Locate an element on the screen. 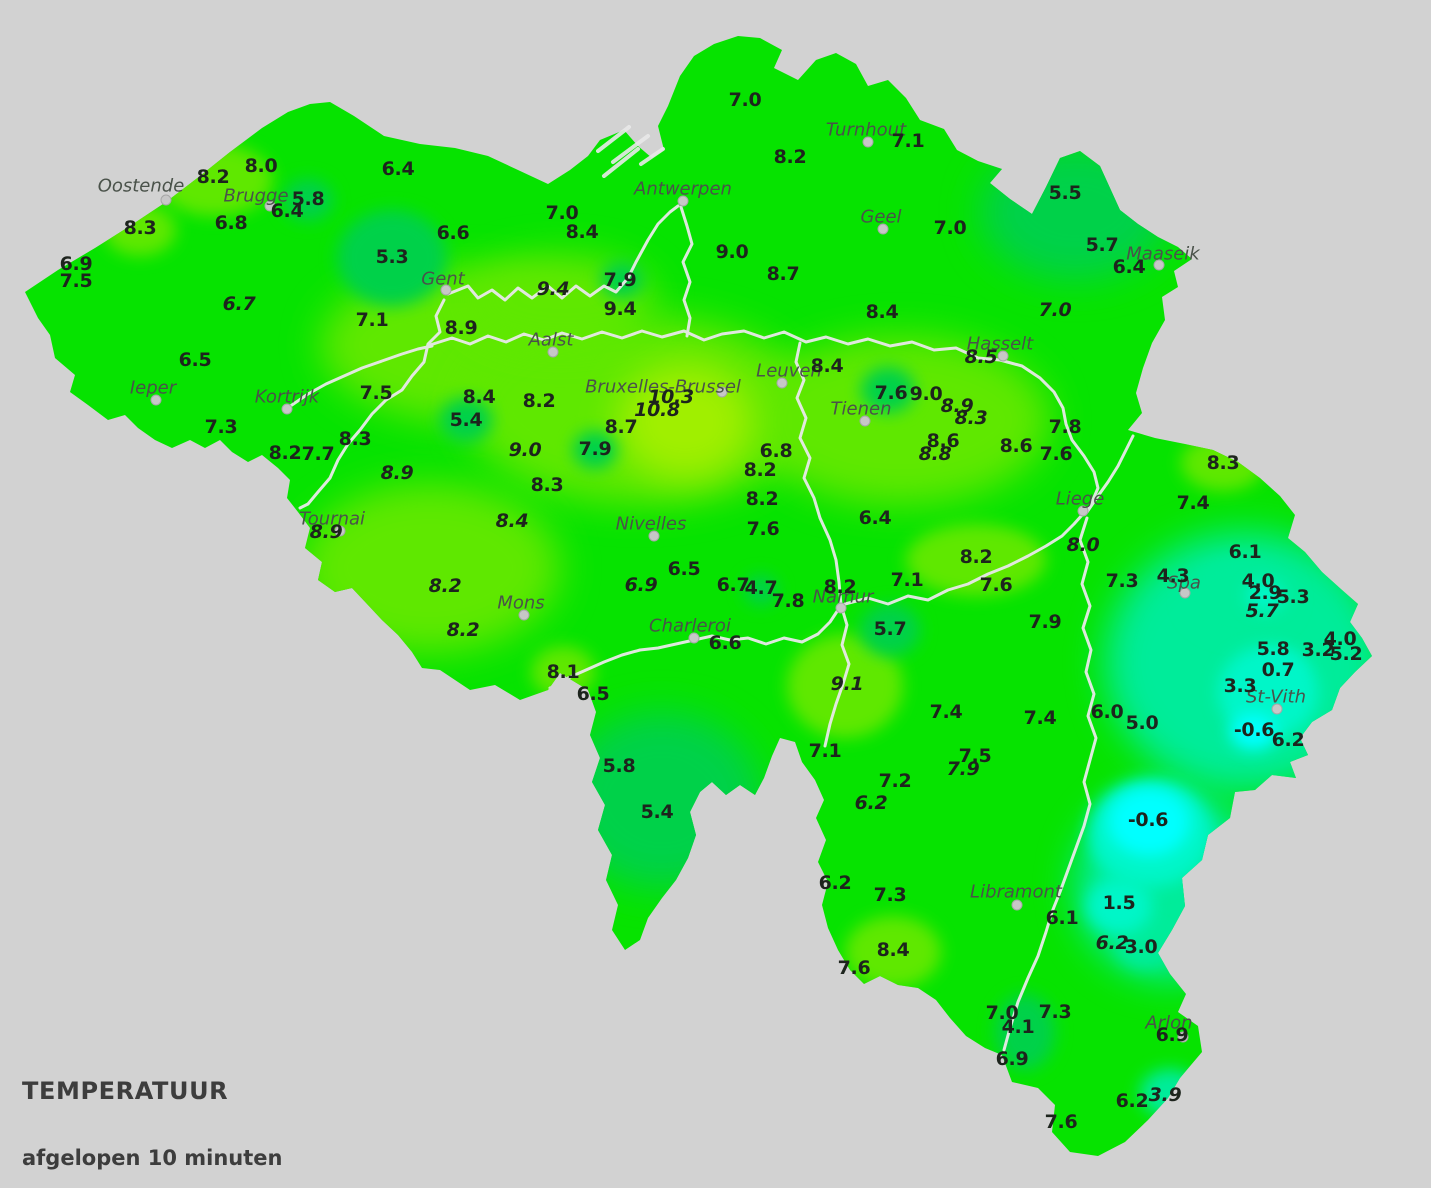  temp-value: 8.9 is located at coordinates (397, 473).